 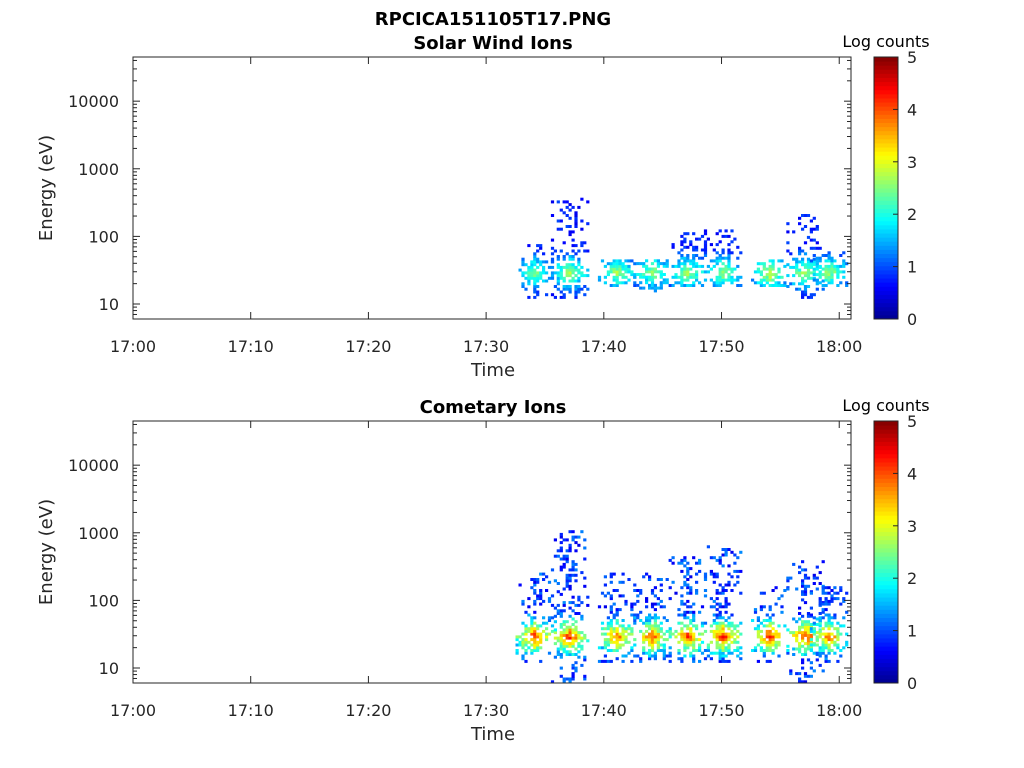 I want to click on y-tick-label: 100, so click(x=103, y=236).